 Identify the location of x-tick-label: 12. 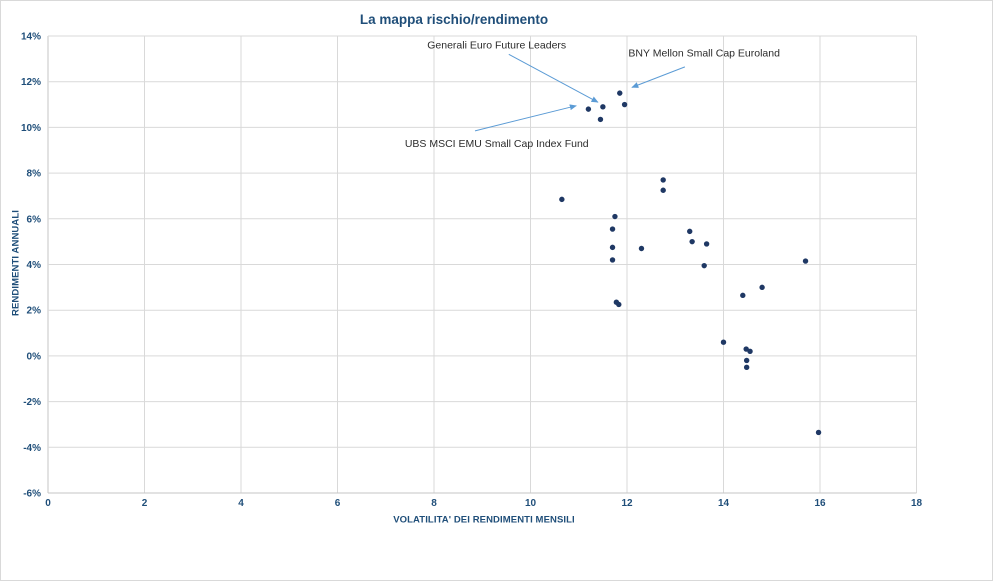
(627, 503).